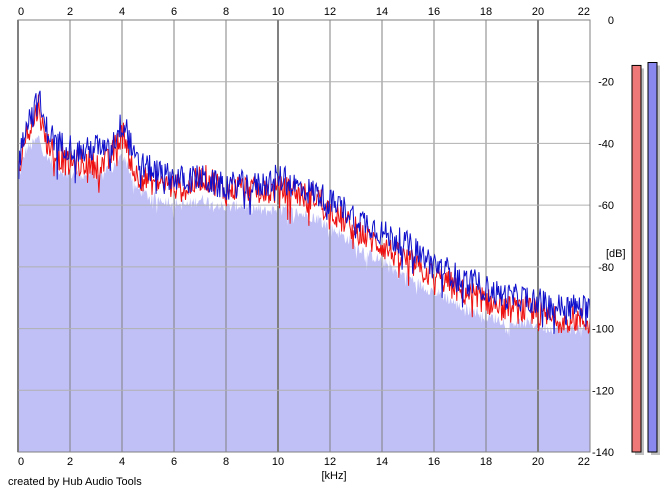 The image size is (672, 493). I want to click on x-tick-label-top: 18, so click(486, 12).